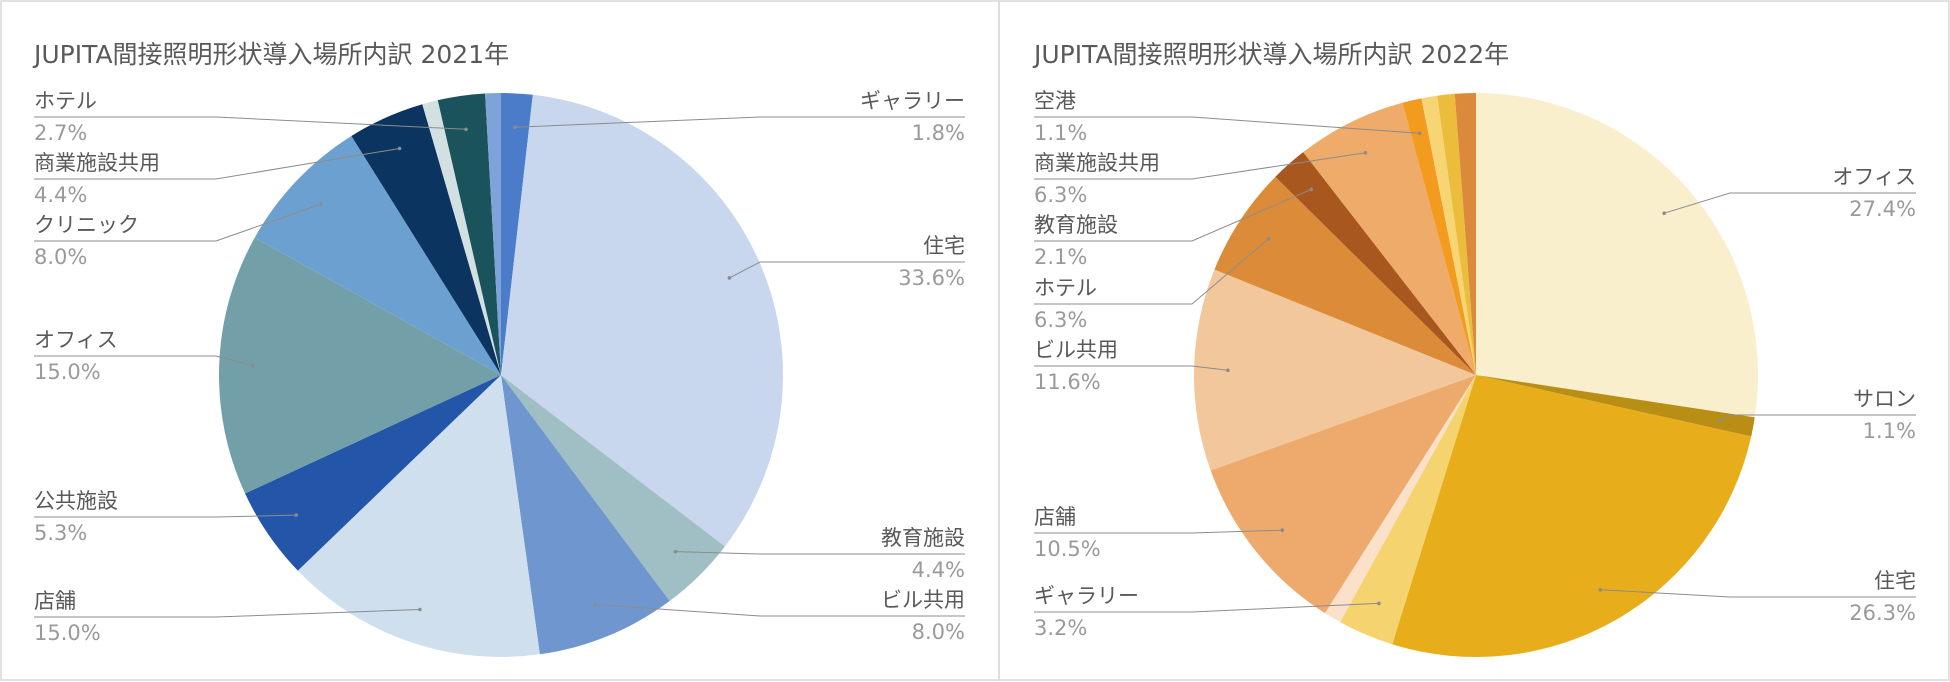 This screenshot has height=682, width=1950. What do you see at coordinates (1882, 613) in the screenshot?
I see `slice-label-value: 26.3%` at bounding box center [1882, 613].